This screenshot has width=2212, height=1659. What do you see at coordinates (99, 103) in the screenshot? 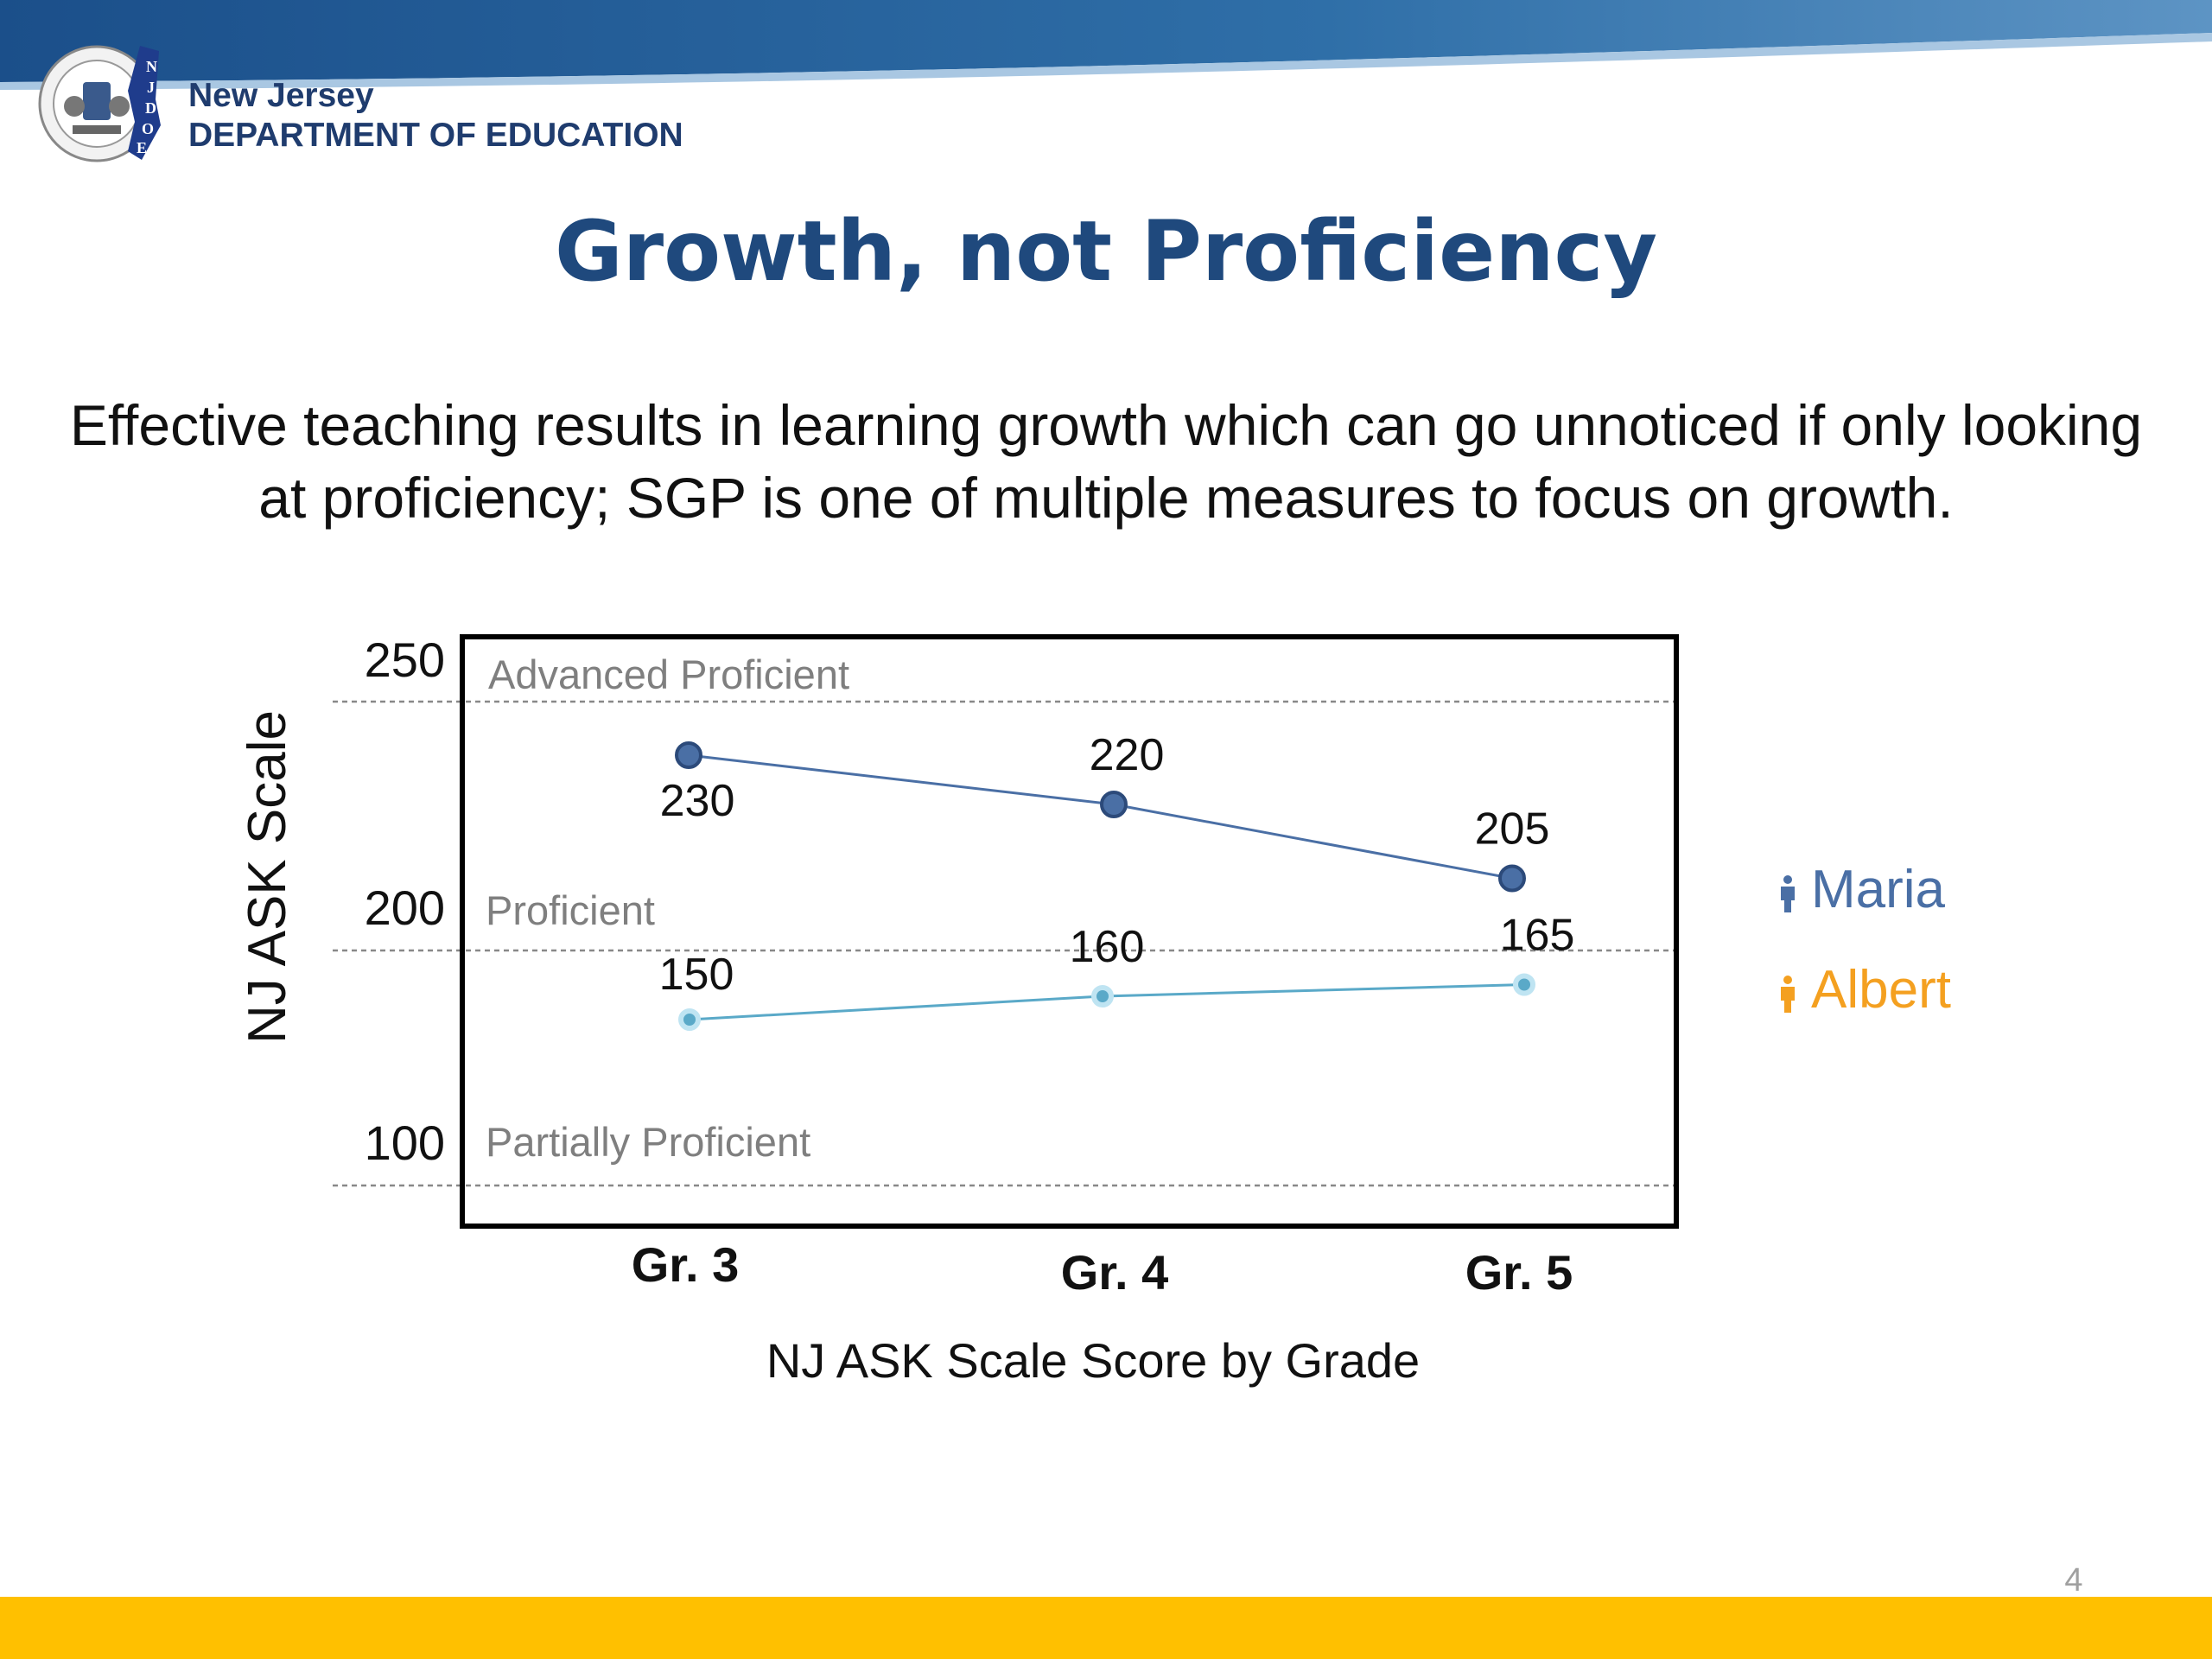
I see `nj-seal-logo: N J D O E` at bounding box center [99, 103].